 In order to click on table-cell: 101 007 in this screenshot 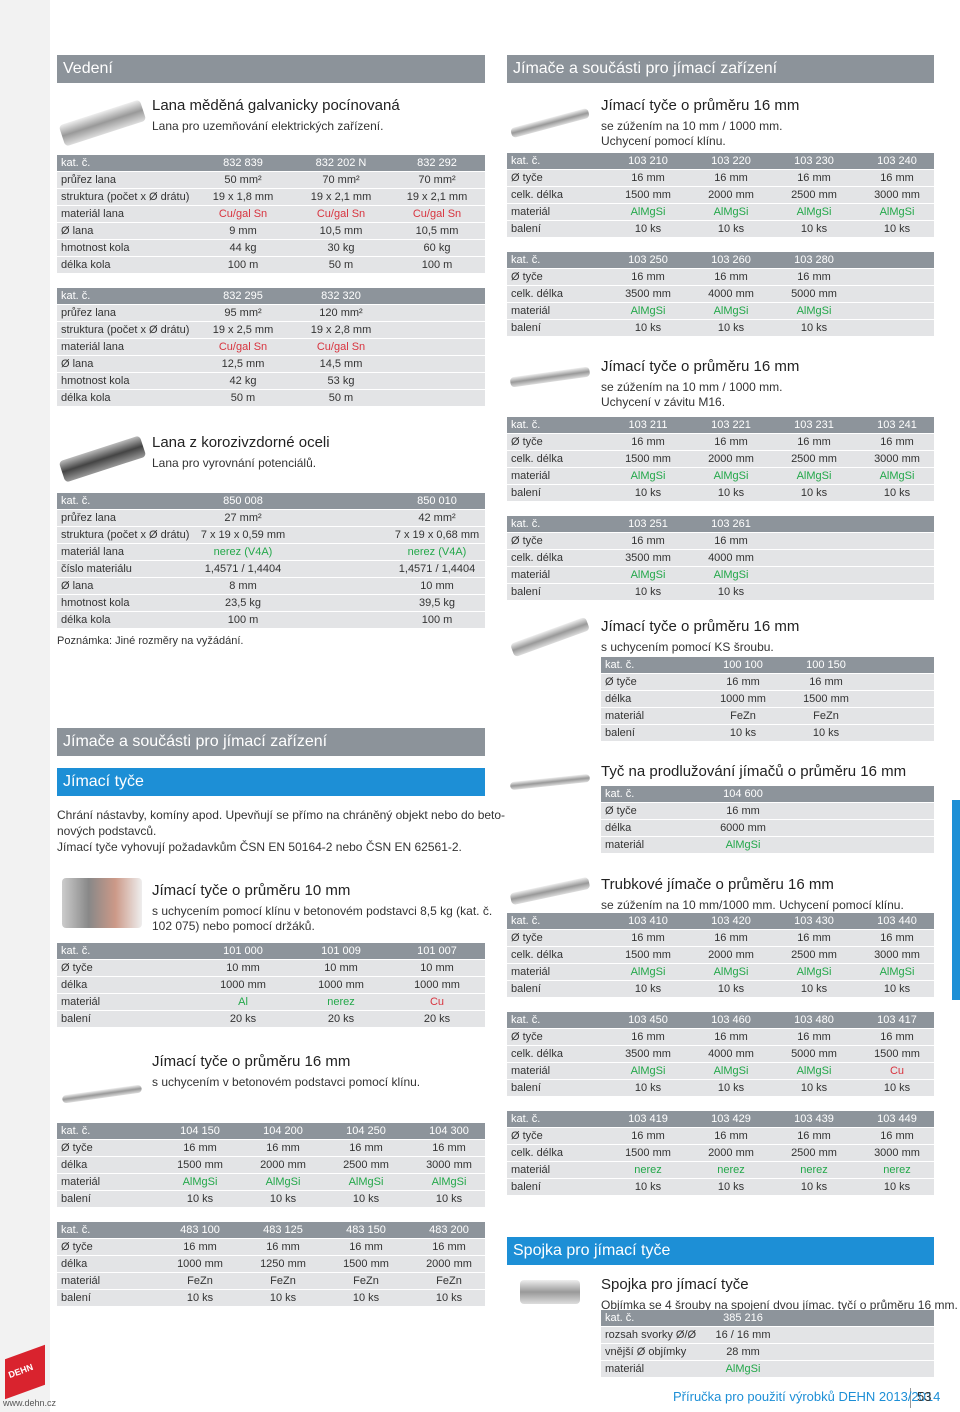, I will do `click(437, 951)`.